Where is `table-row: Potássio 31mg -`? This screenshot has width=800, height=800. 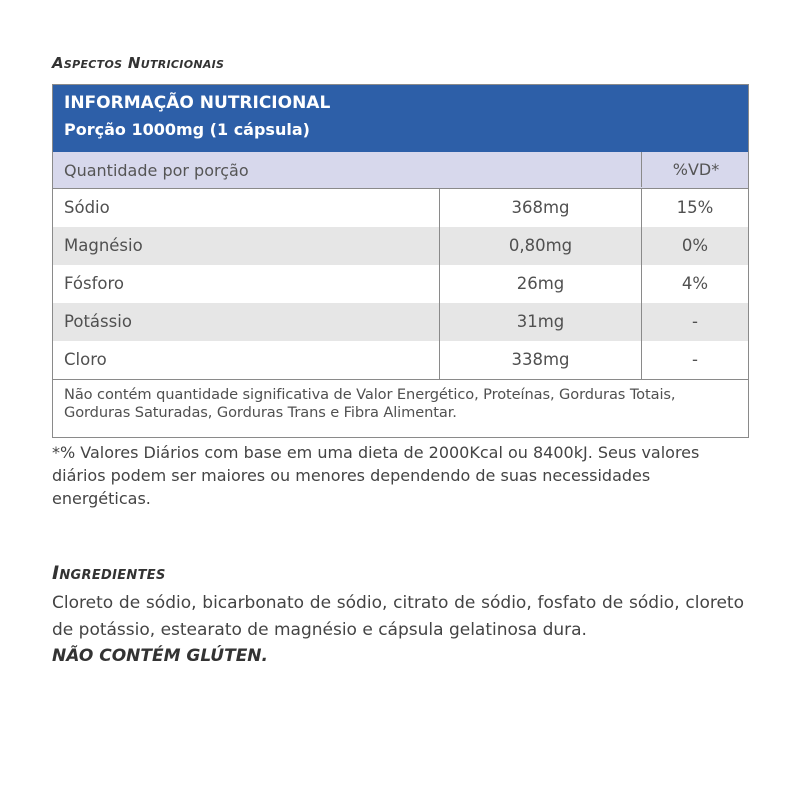 table-row: Potássio 31mg - is located at coordinates (400, 322).